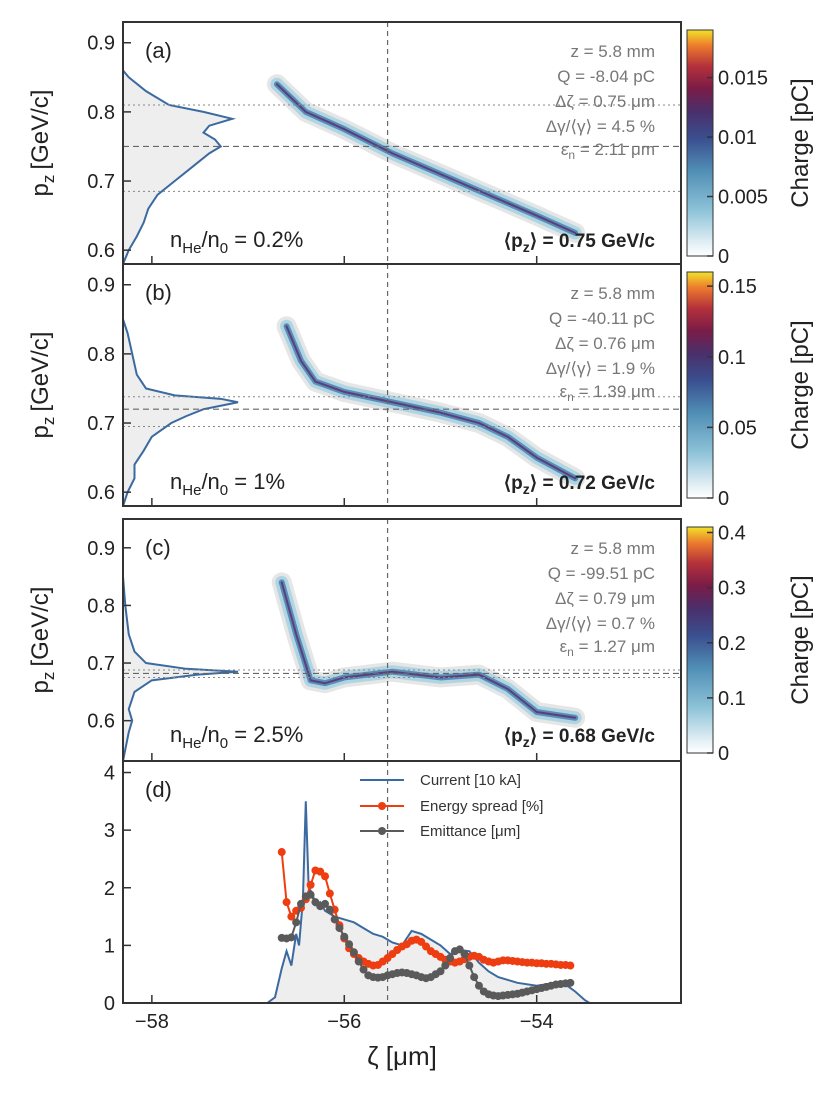 Image resolution: width=830 pixels, height=1098 pixels. Describe the element at coordinates (737, 428) in the screenshot. I see `colorbar-tick-label: 0.05` at that location.